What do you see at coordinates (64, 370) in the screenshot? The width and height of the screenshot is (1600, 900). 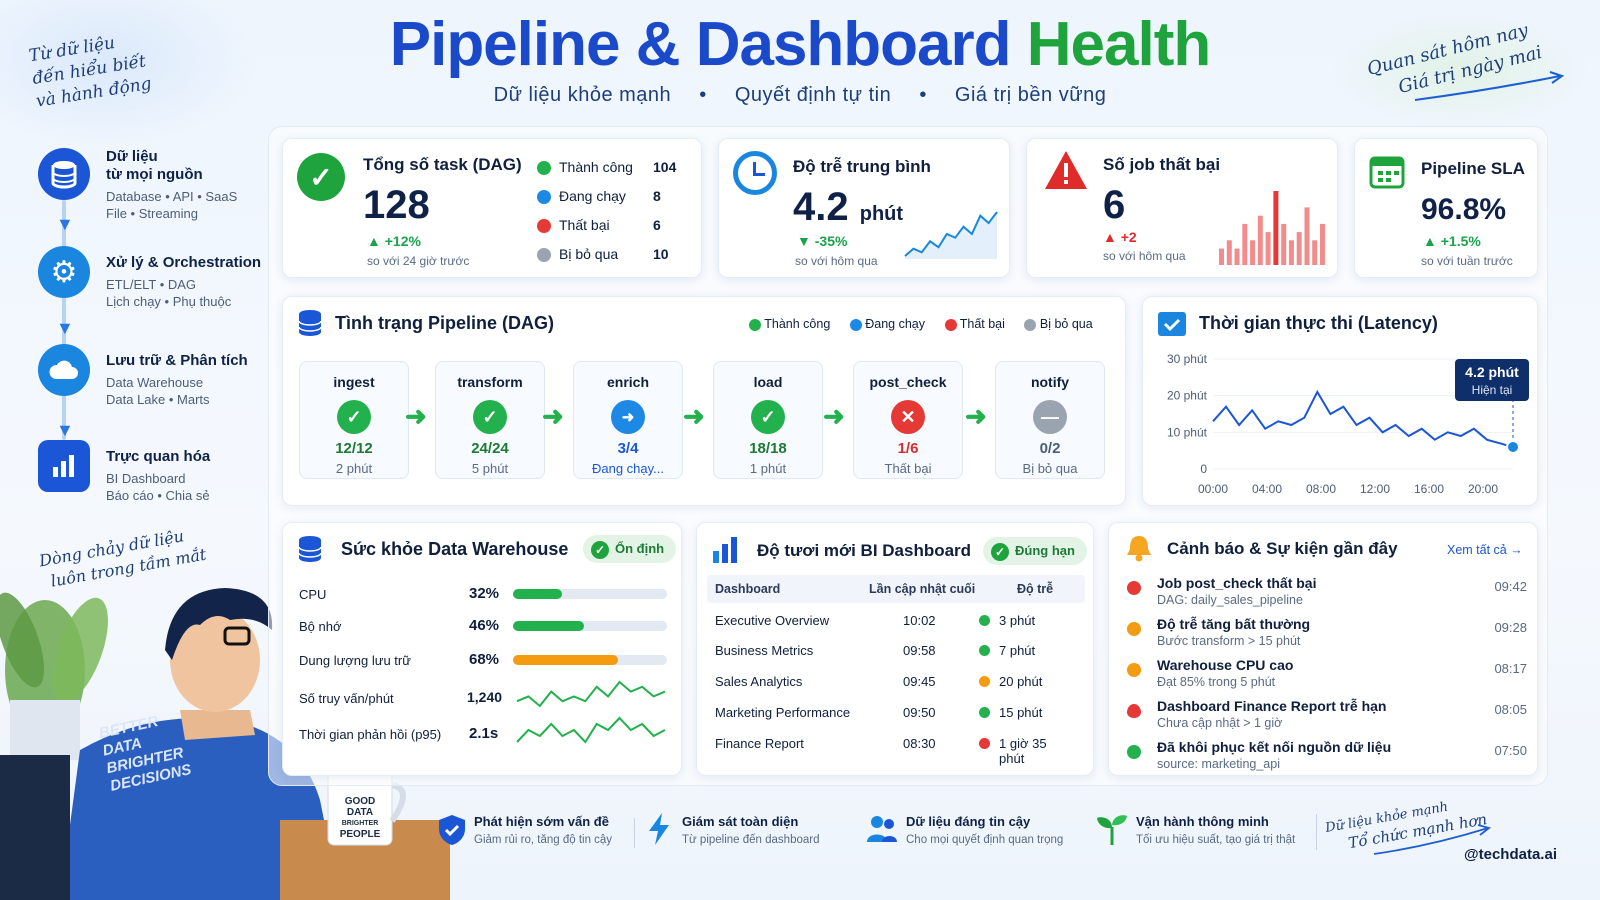 I see `cloud-icon` at bounding box center [64, 370].